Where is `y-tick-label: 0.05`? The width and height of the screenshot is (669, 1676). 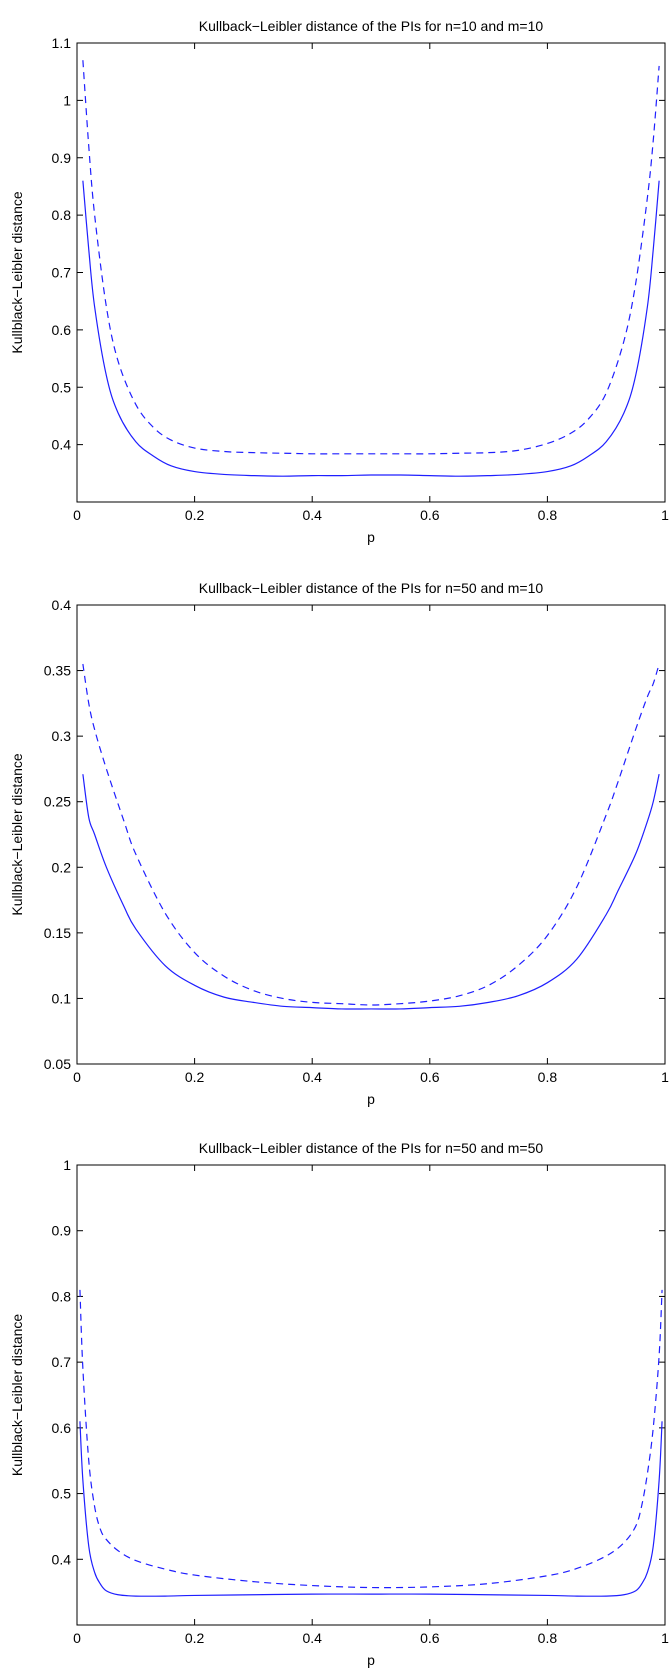 y-tick-label: 0.05 is located at coordinates (57, 1064).